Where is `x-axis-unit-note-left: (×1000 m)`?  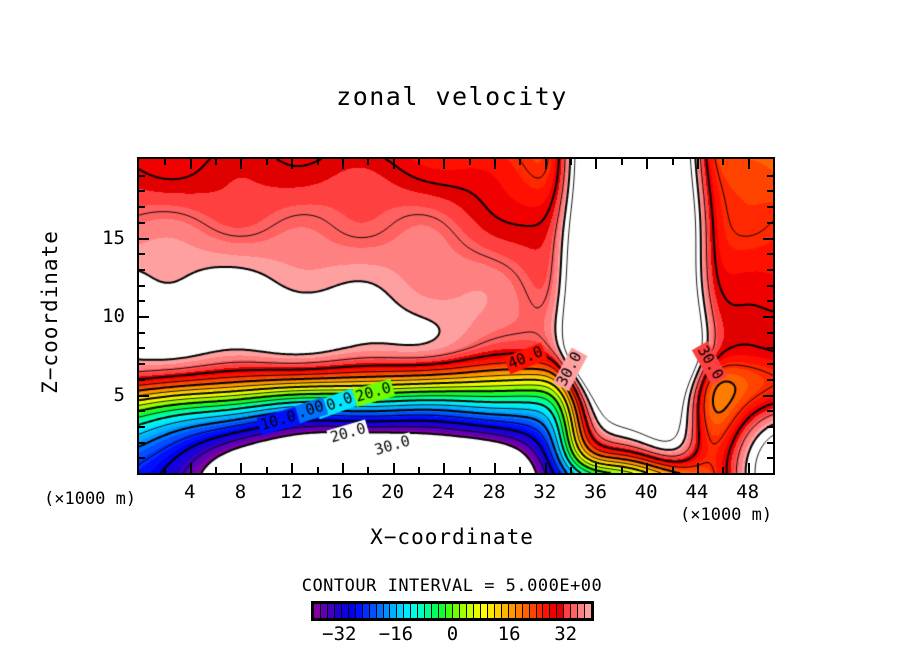 x-axis-unit-note-left: (×1000 m) is located at coordinates (90, 499).